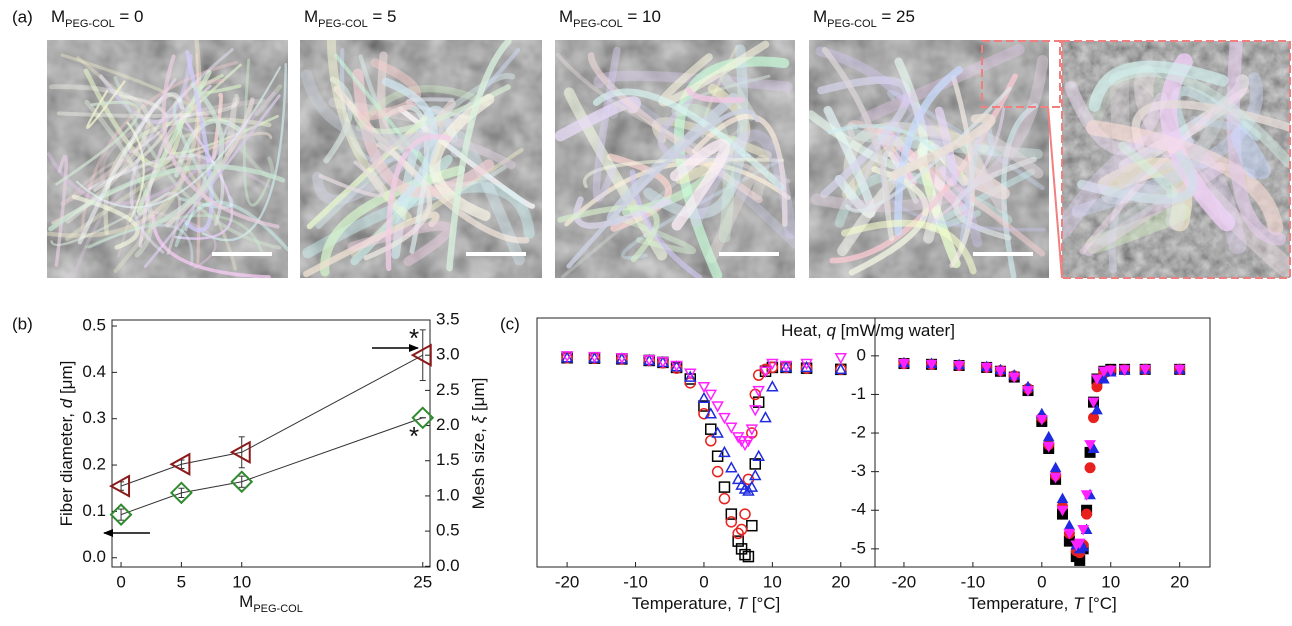  Describe the element at coordinates (448, 530) in the screenshot. I see `y2-tick-label: 0.5` at that location.